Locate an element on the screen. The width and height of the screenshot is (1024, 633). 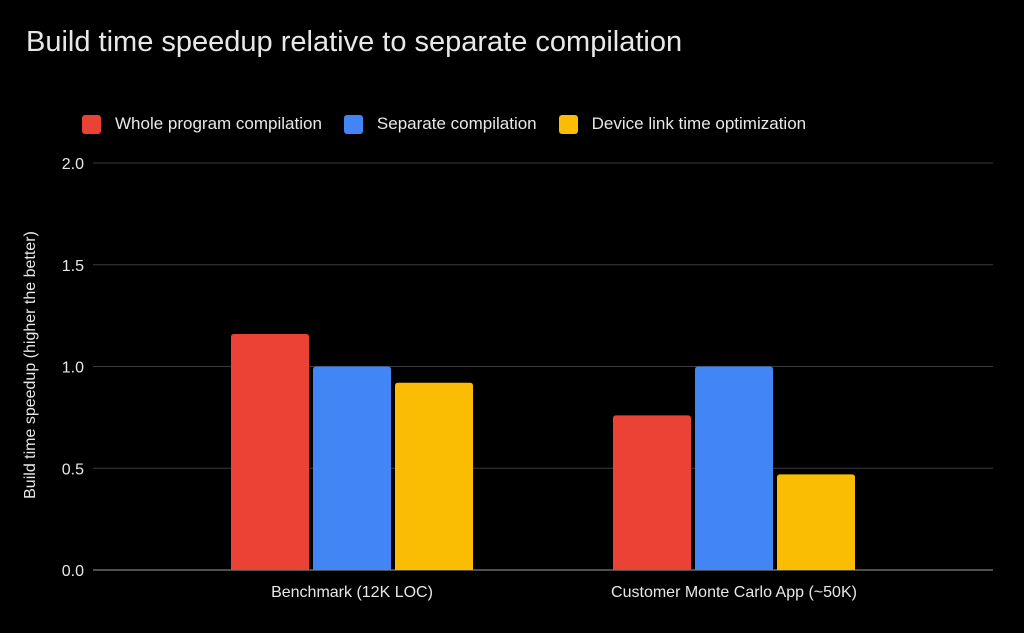
y-tick-label: 0.5 is located at coordinates (73, 469).